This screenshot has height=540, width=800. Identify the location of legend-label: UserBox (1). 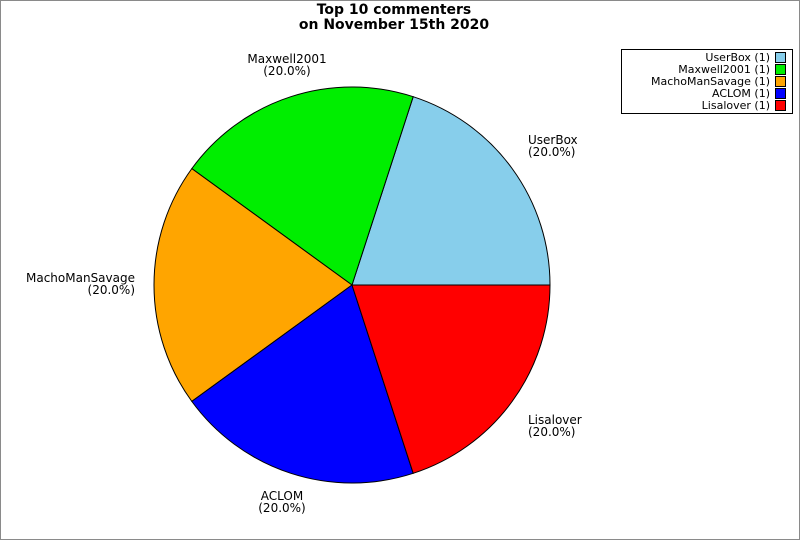
(737, 57).